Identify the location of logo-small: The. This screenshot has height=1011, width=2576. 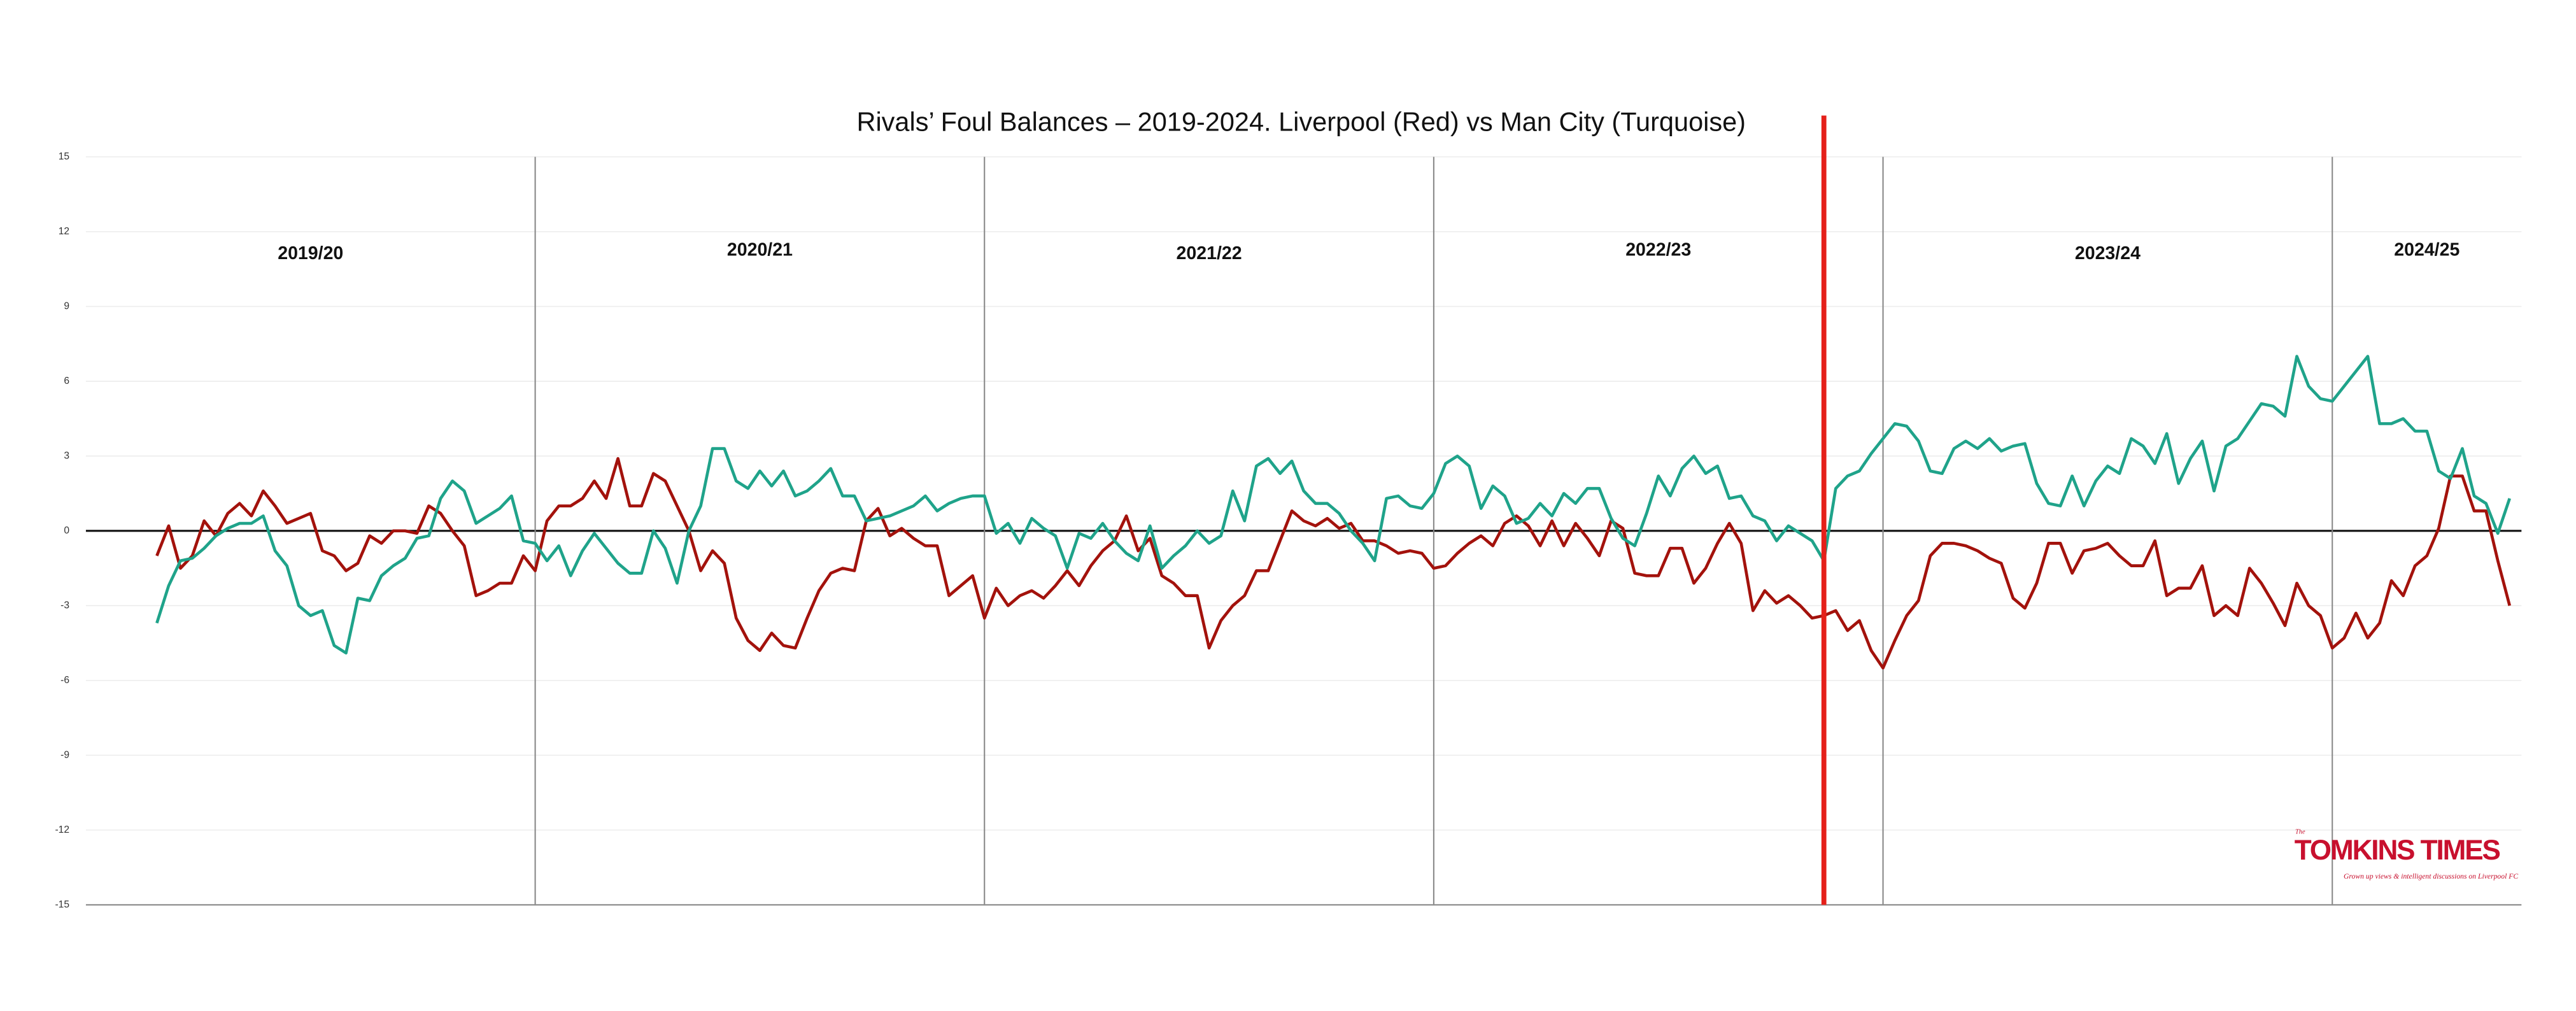
(2300, 831).